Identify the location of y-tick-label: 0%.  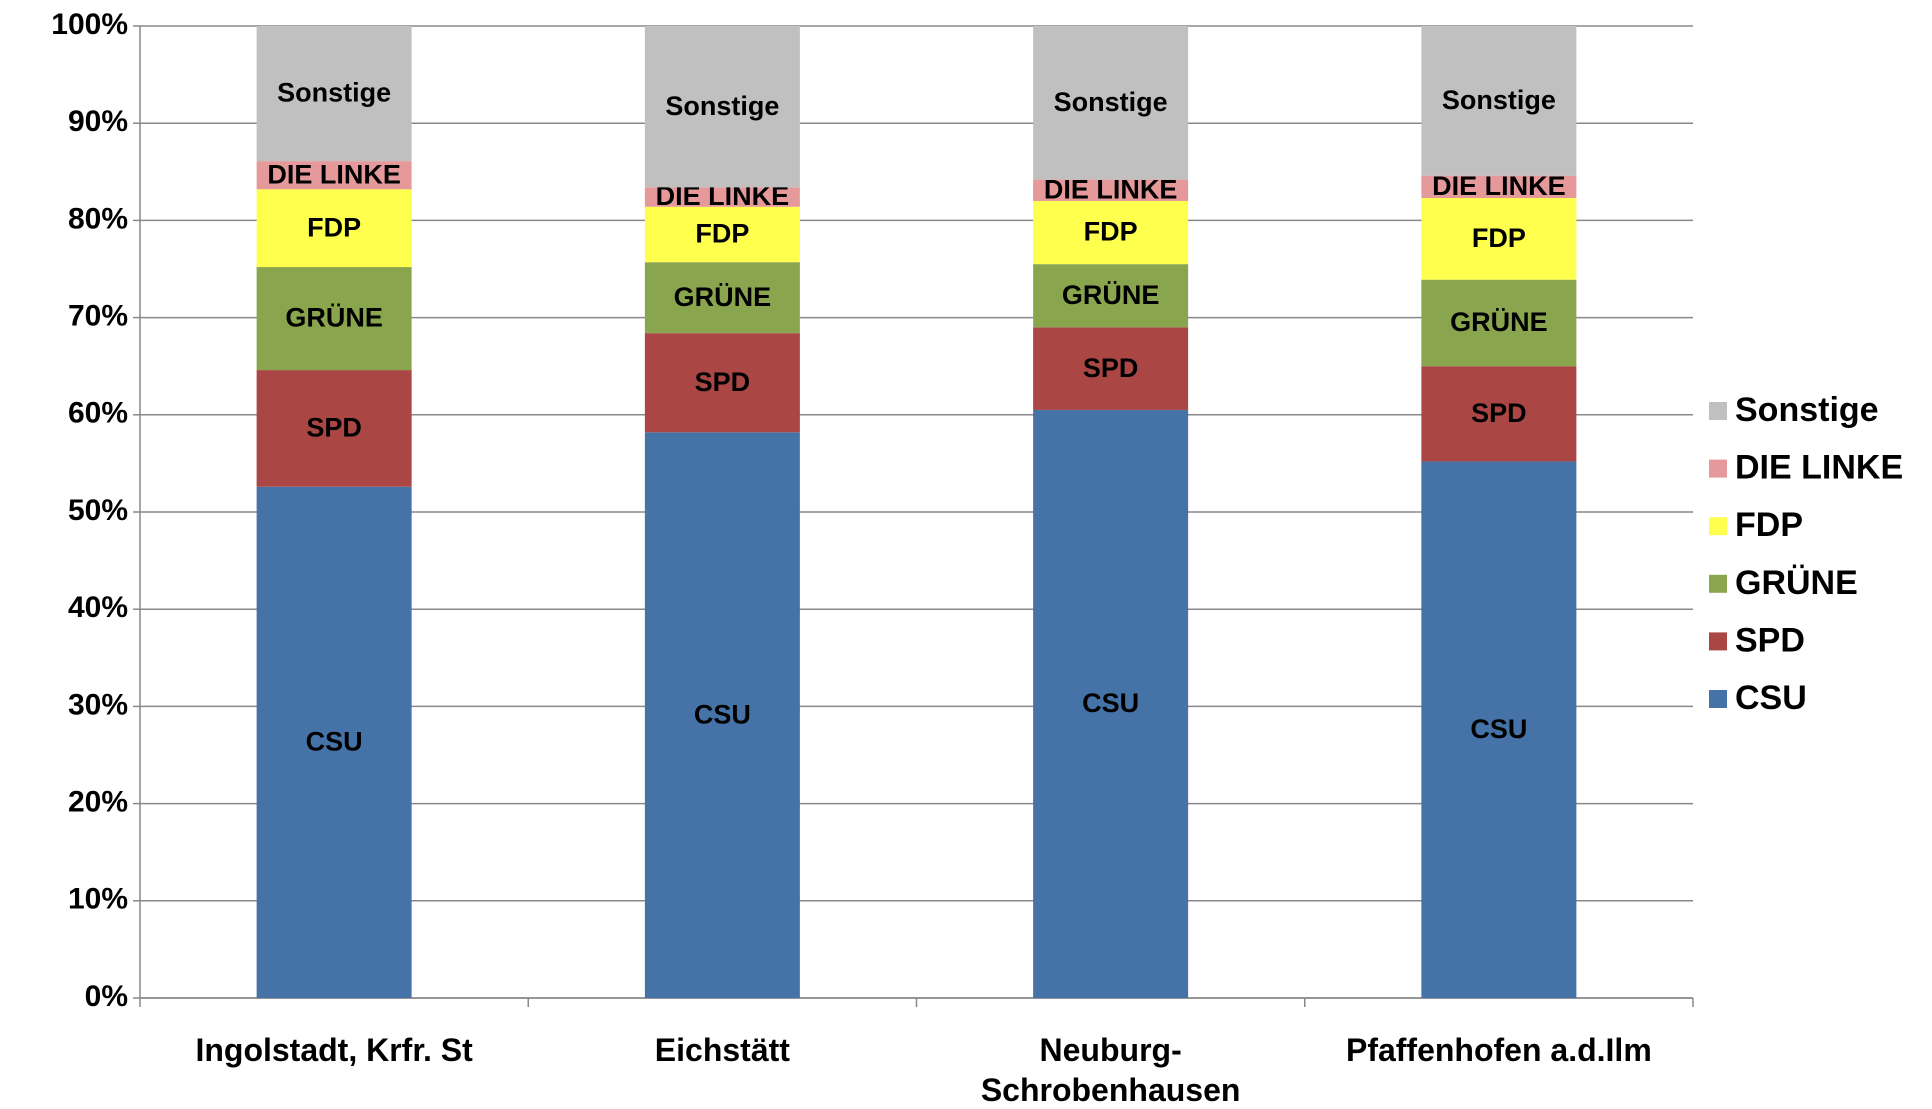
(106, 996).